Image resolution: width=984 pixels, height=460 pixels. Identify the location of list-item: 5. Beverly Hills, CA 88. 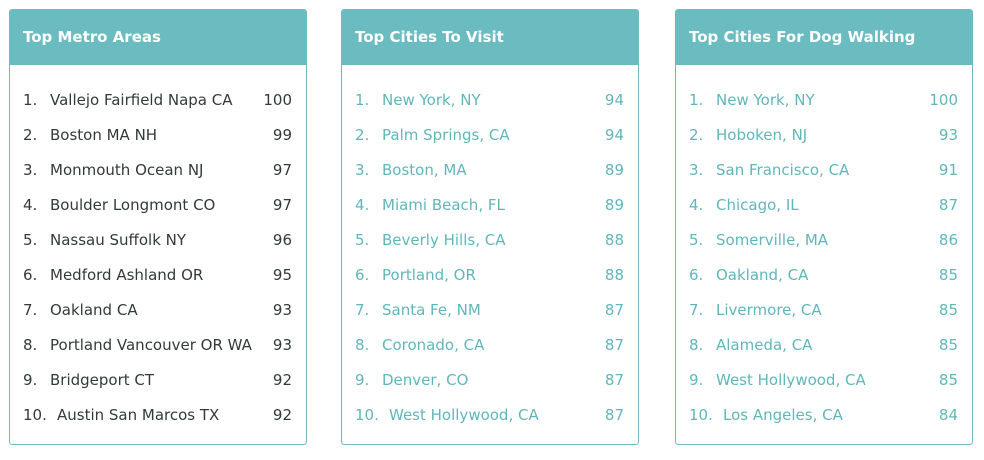
(490, 239).